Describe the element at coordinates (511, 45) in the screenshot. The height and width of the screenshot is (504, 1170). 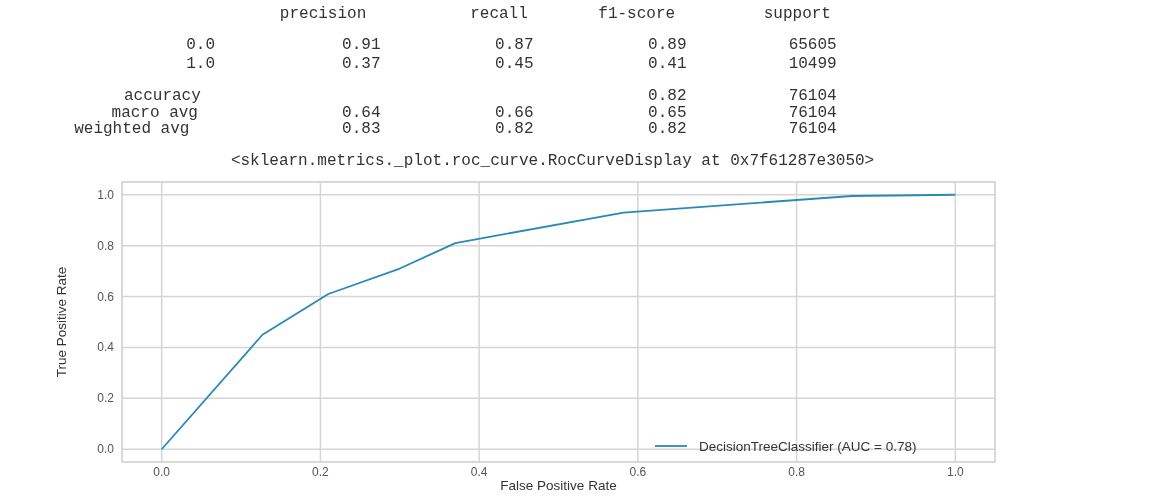
I see `text: 0.0 0.91 0.87 0.89 65605` at that location.